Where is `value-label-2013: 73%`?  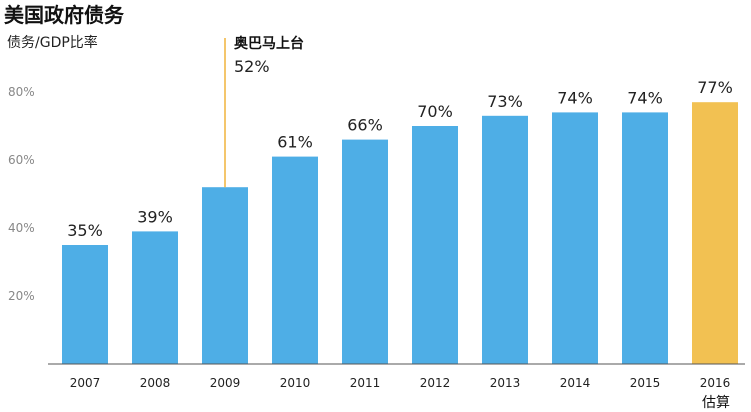
value-label-2013: 73% is located at coordinates (505, 101).